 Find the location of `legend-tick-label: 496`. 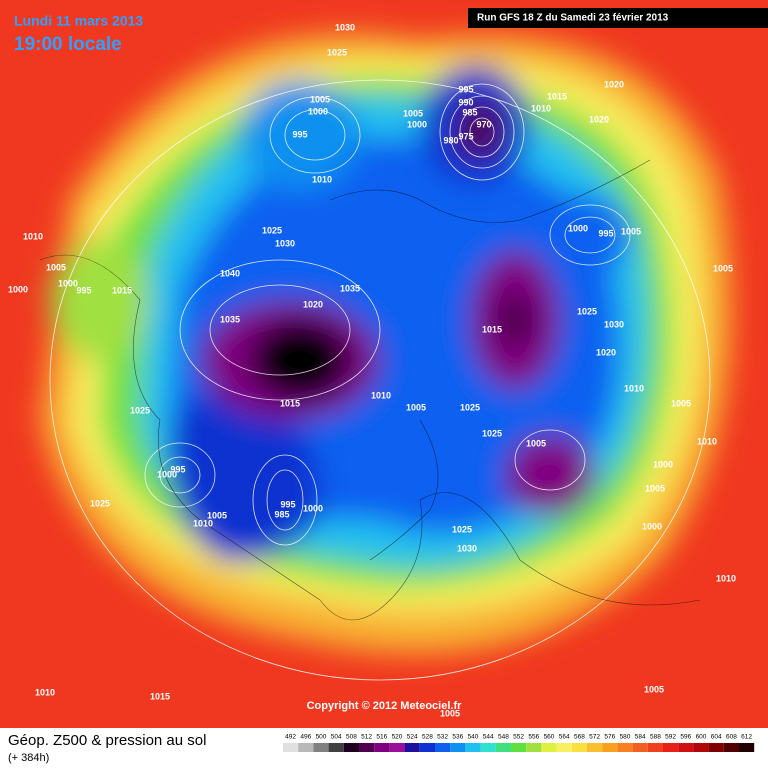

legend-tick-label: 496 is located at coordinates (305, 737).